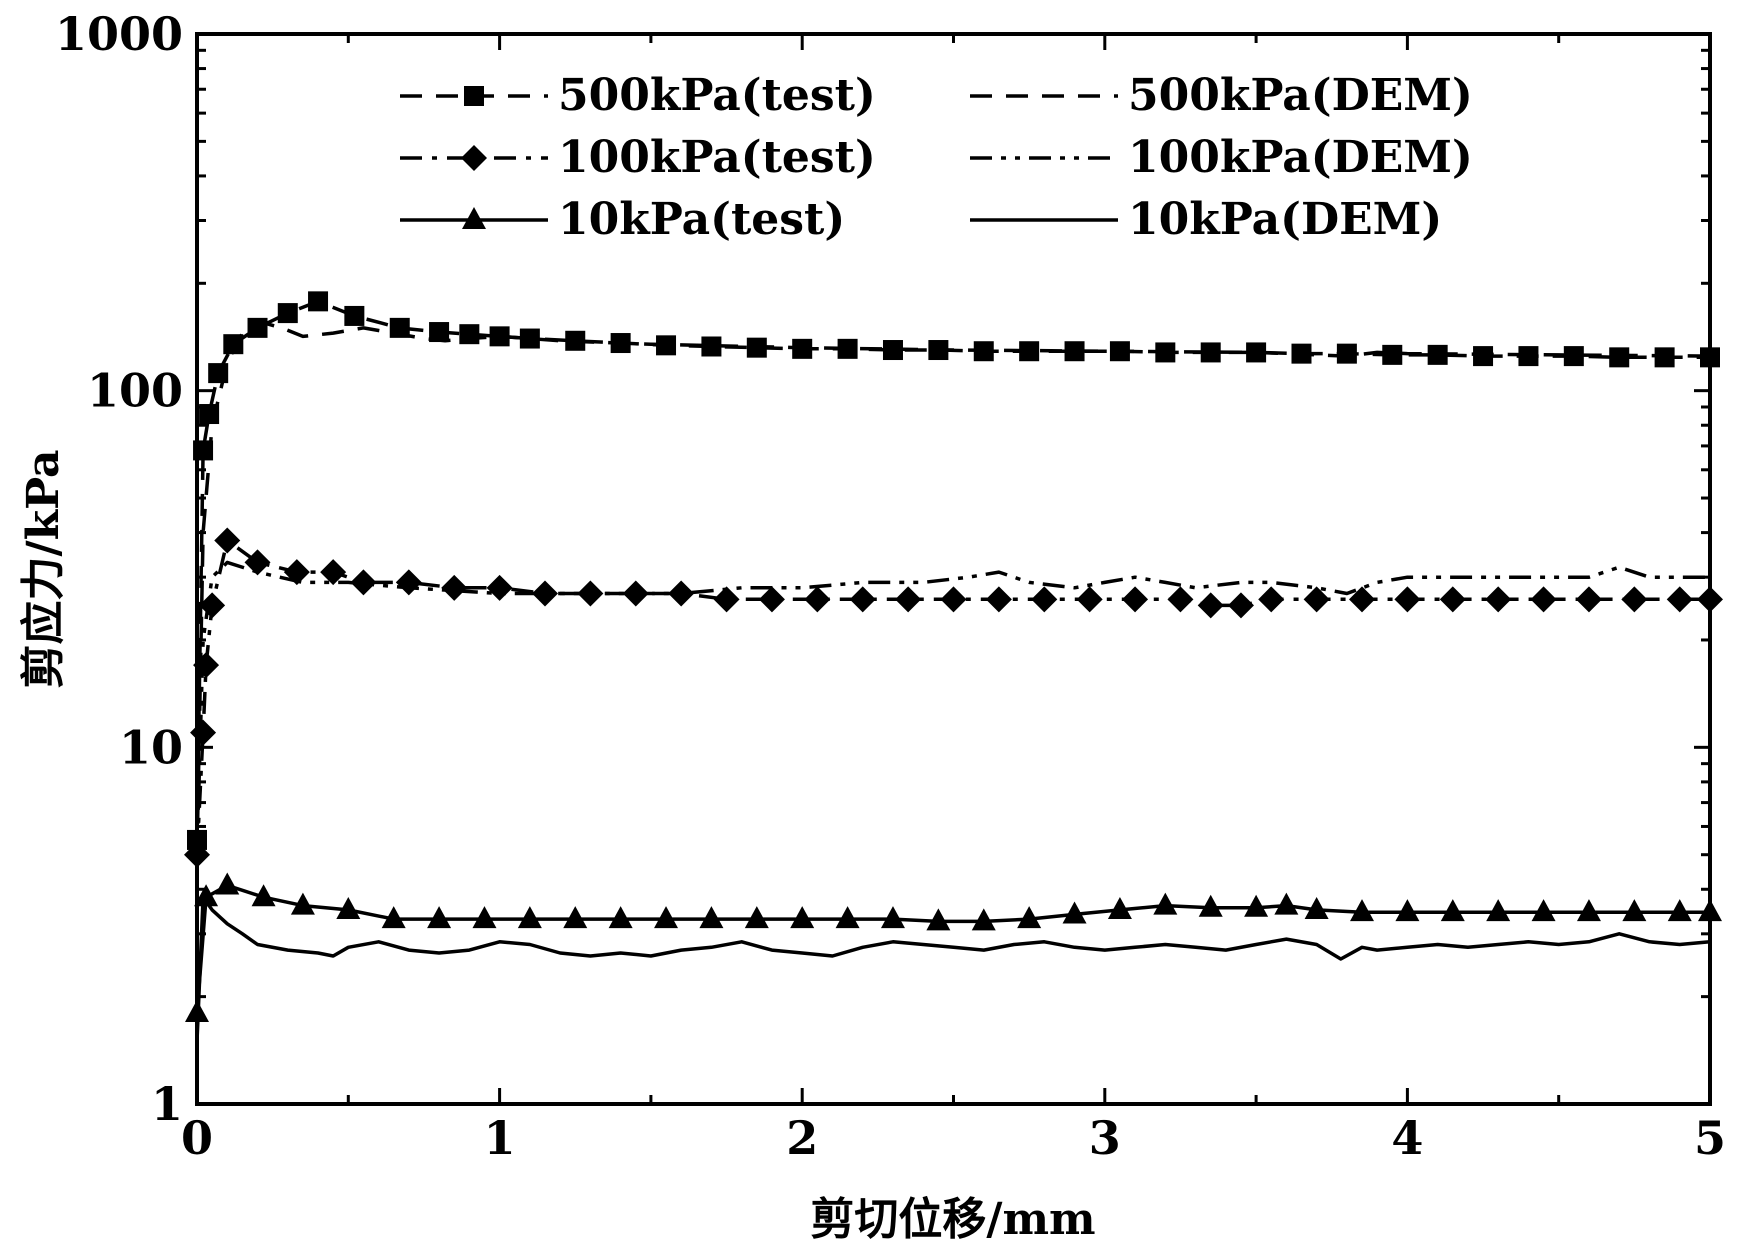 The width and height of the screenshot is (1739, 1256). Describe the element at coordinates (638, 95) in the screenshot. I see `legend-item: 500kPa(test)` at that location.